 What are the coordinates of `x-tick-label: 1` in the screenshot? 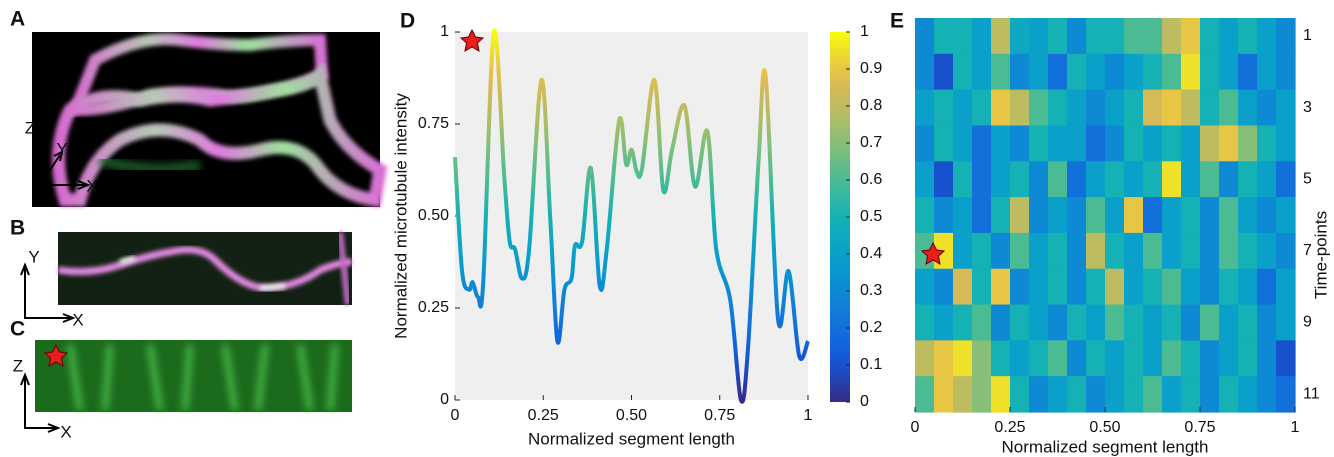 It's located at (1295, 427).